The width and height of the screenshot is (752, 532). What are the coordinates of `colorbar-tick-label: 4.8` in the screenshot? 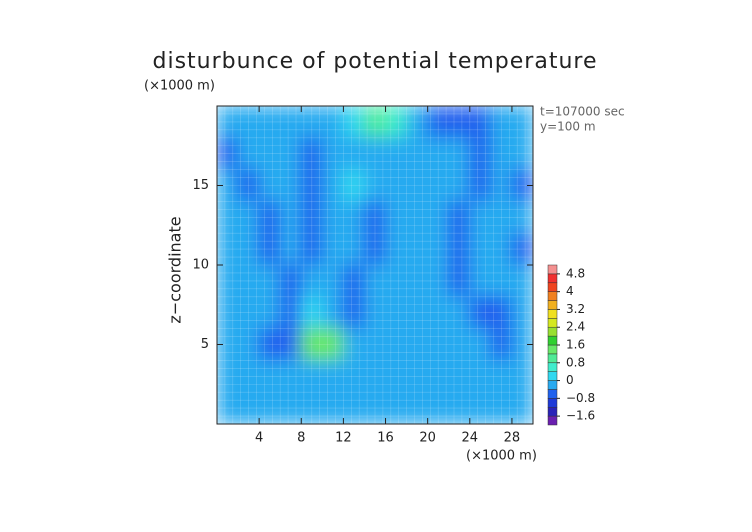 It's located at (575, 273).